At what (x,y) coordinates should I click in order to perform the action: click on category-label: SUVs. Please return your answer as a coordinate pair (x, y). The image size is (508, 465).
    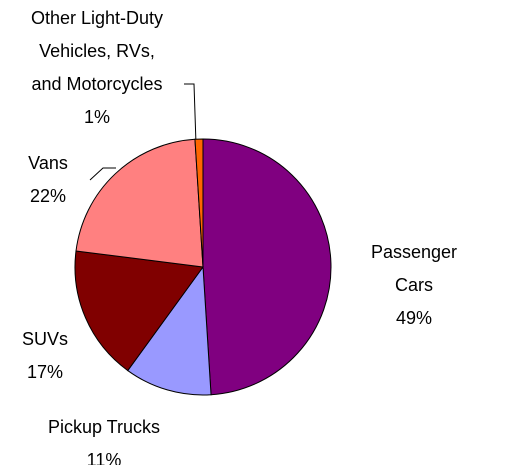
    Looking at the image, I should click on (45, 339).